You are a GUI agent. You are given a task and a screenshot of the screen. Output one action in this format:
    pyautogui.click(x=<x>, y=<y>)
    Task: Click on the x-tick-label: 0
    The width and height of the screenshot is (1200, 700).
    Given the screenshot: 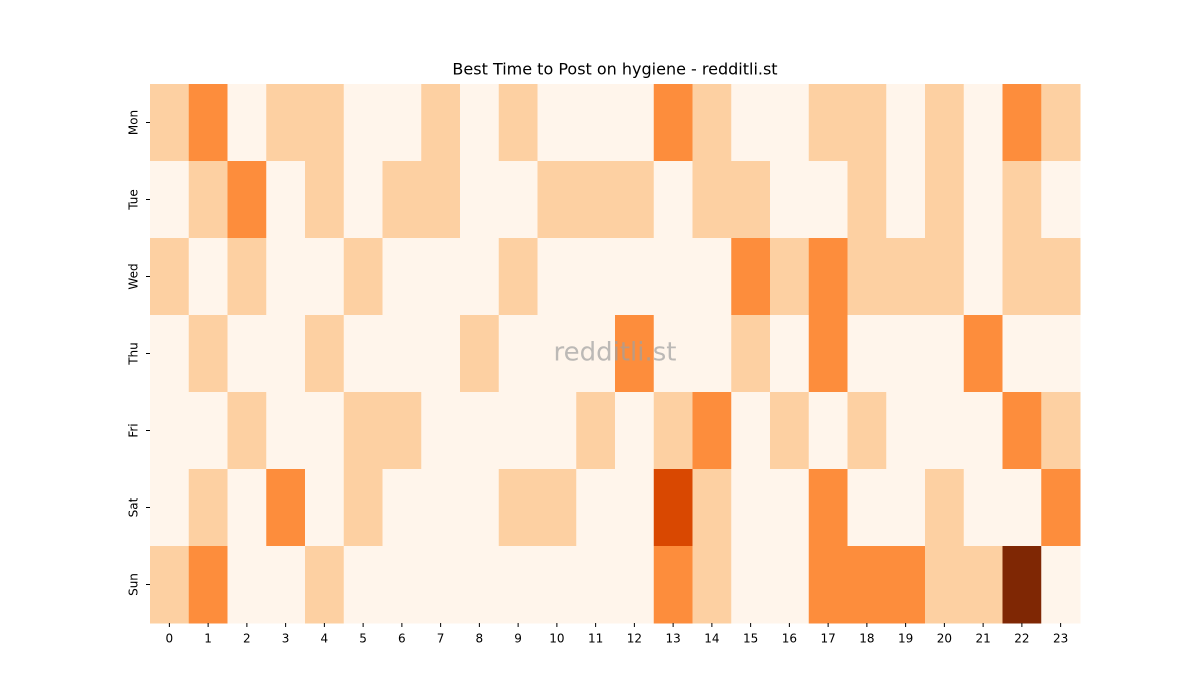 What is the action you would take?
    pyautogui.click(x=170, y=639)
    